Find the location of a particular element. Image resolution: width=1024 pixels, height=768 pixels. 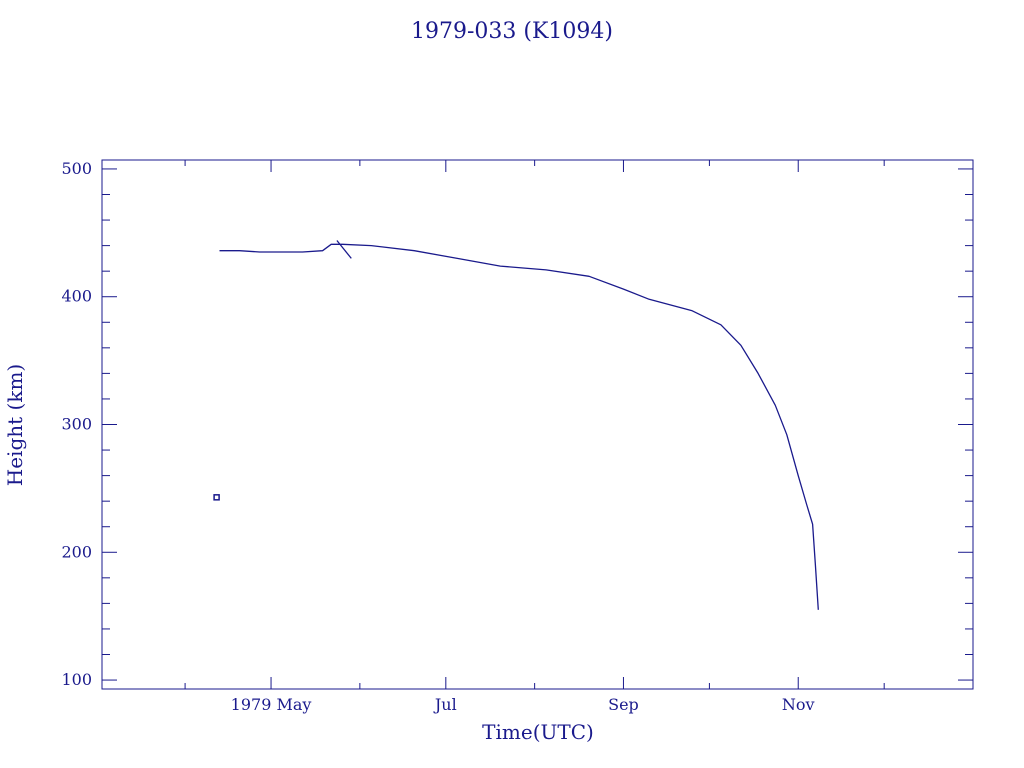

y-tick-label: 300 is located at coordinates (76, 424).